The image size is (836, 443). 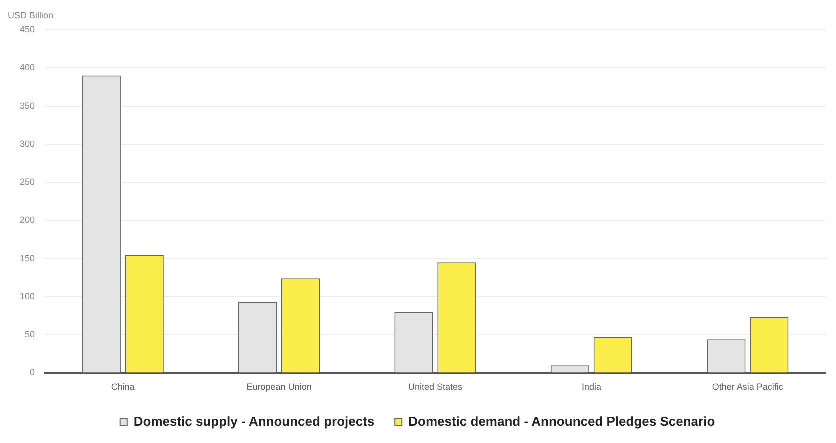 What do you see at coordinates (592, 387) in the screenshot?
I see `x-tick-label: India` at bounding box center [592, 387].